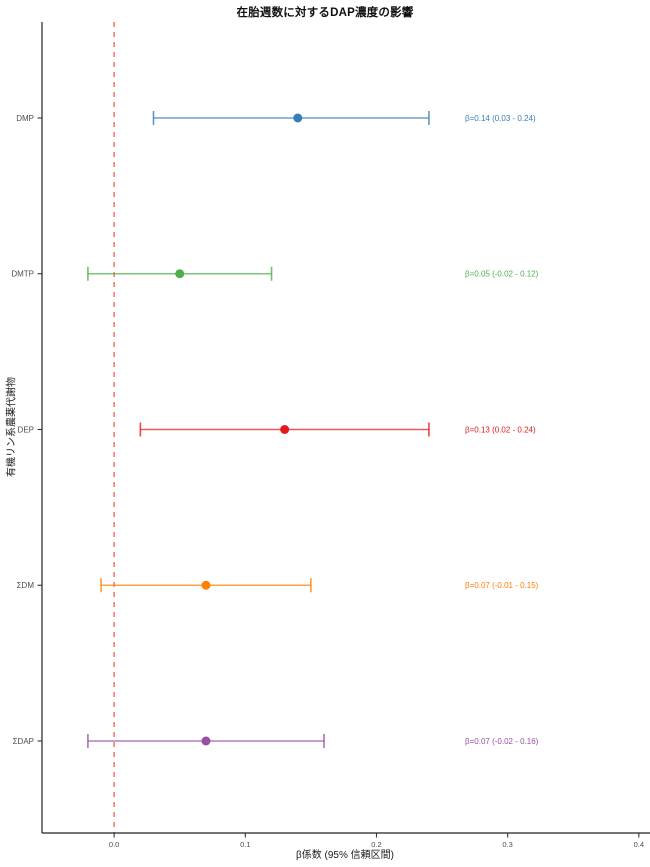 The width and height of the screenshot is (650, 867). Describe the element at coordinates (639, 844) in the screenshot. I see `x-tick-label: 0.4` at that location.